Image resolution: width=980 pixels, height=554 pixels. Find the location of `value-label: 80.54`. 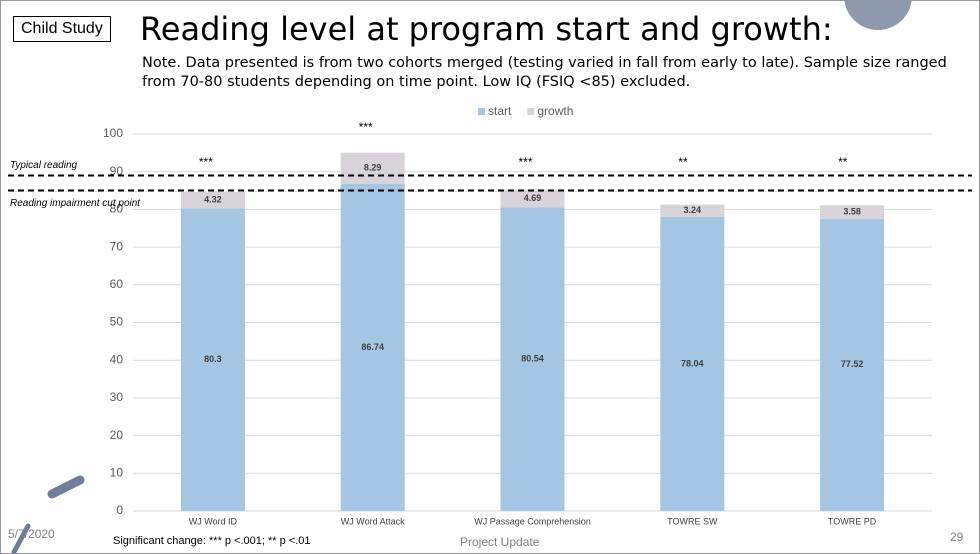

value-label: 80.54 is located at coordinates (532, 359).